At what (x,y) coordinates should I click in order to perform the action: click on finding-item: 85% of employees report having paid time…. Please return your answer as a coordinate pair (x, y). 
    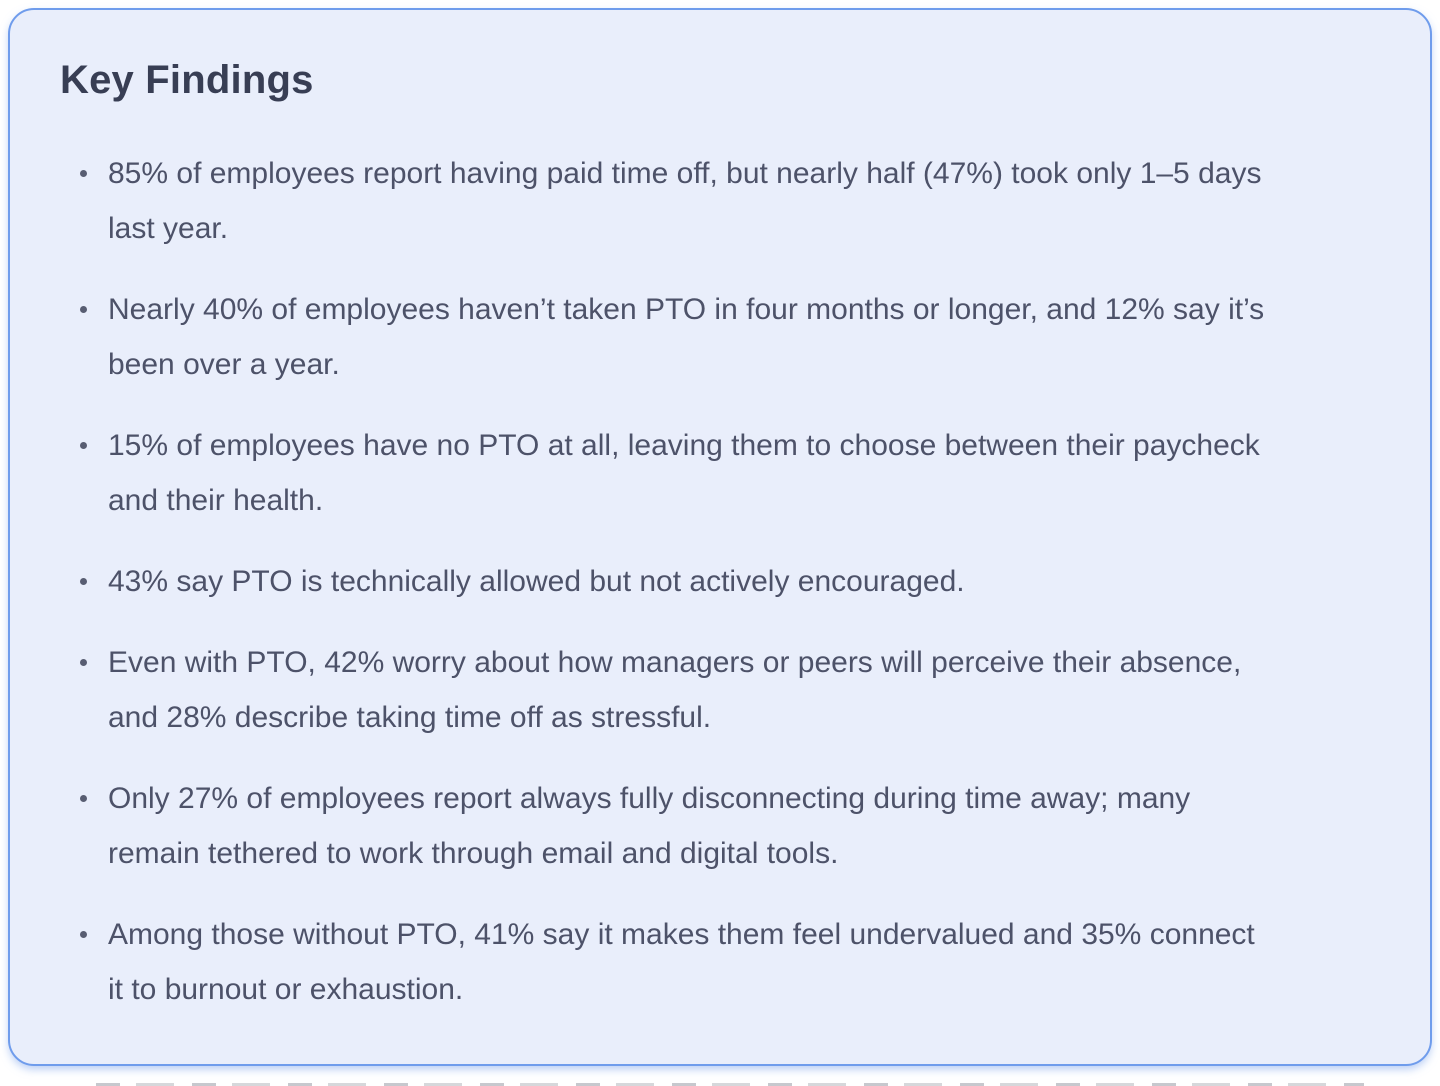
    Looking at the image, I should click on (669, 201).